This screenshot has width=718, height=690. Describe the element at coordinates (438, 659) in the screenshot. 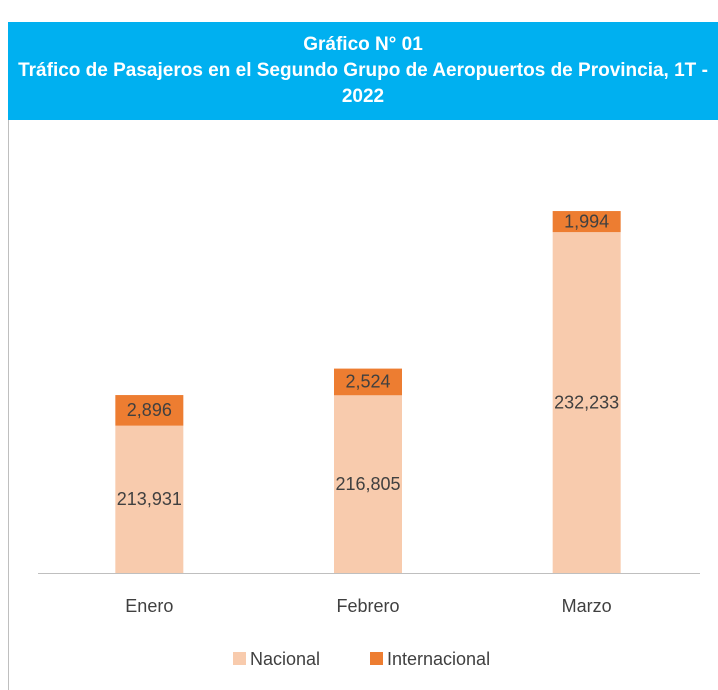

I see `legend-label: Internacional` at that location.